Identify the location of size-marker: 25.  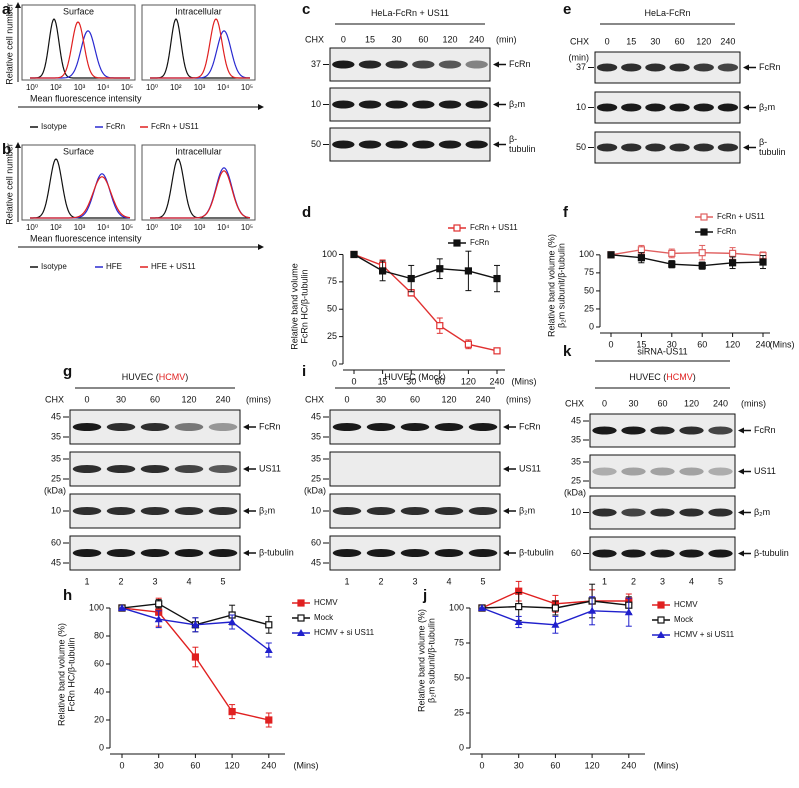
(576, 480).